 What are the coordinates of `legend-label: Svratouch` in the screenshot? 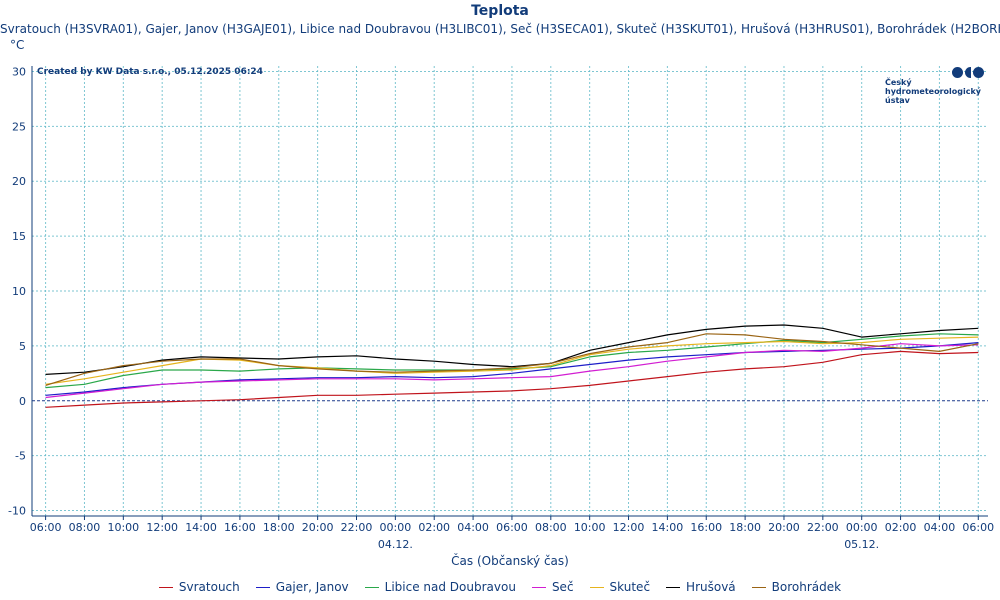 It's located at (209, 587).